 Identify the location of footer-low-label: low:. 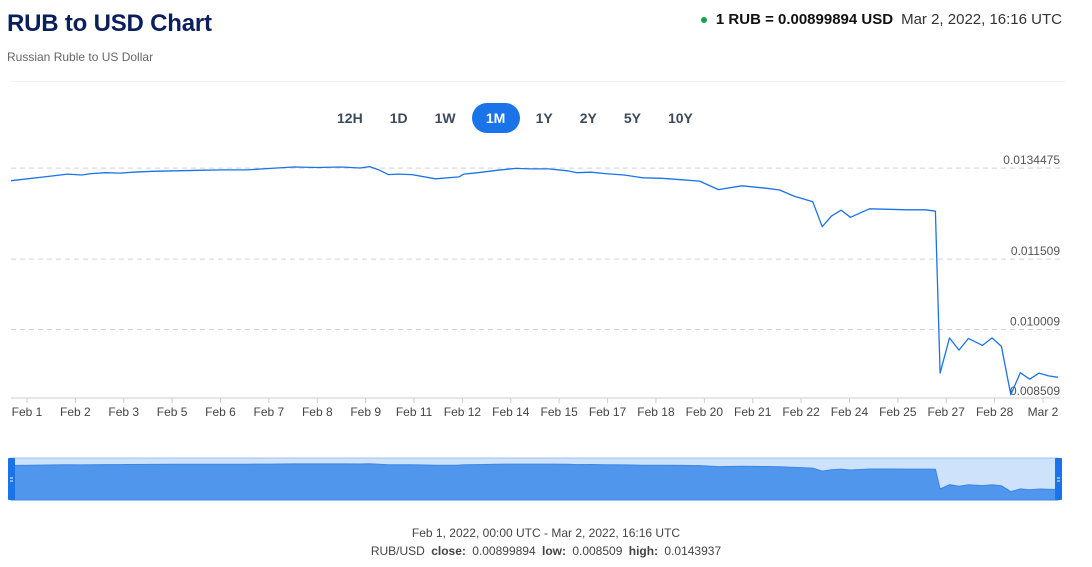
(553, 551).